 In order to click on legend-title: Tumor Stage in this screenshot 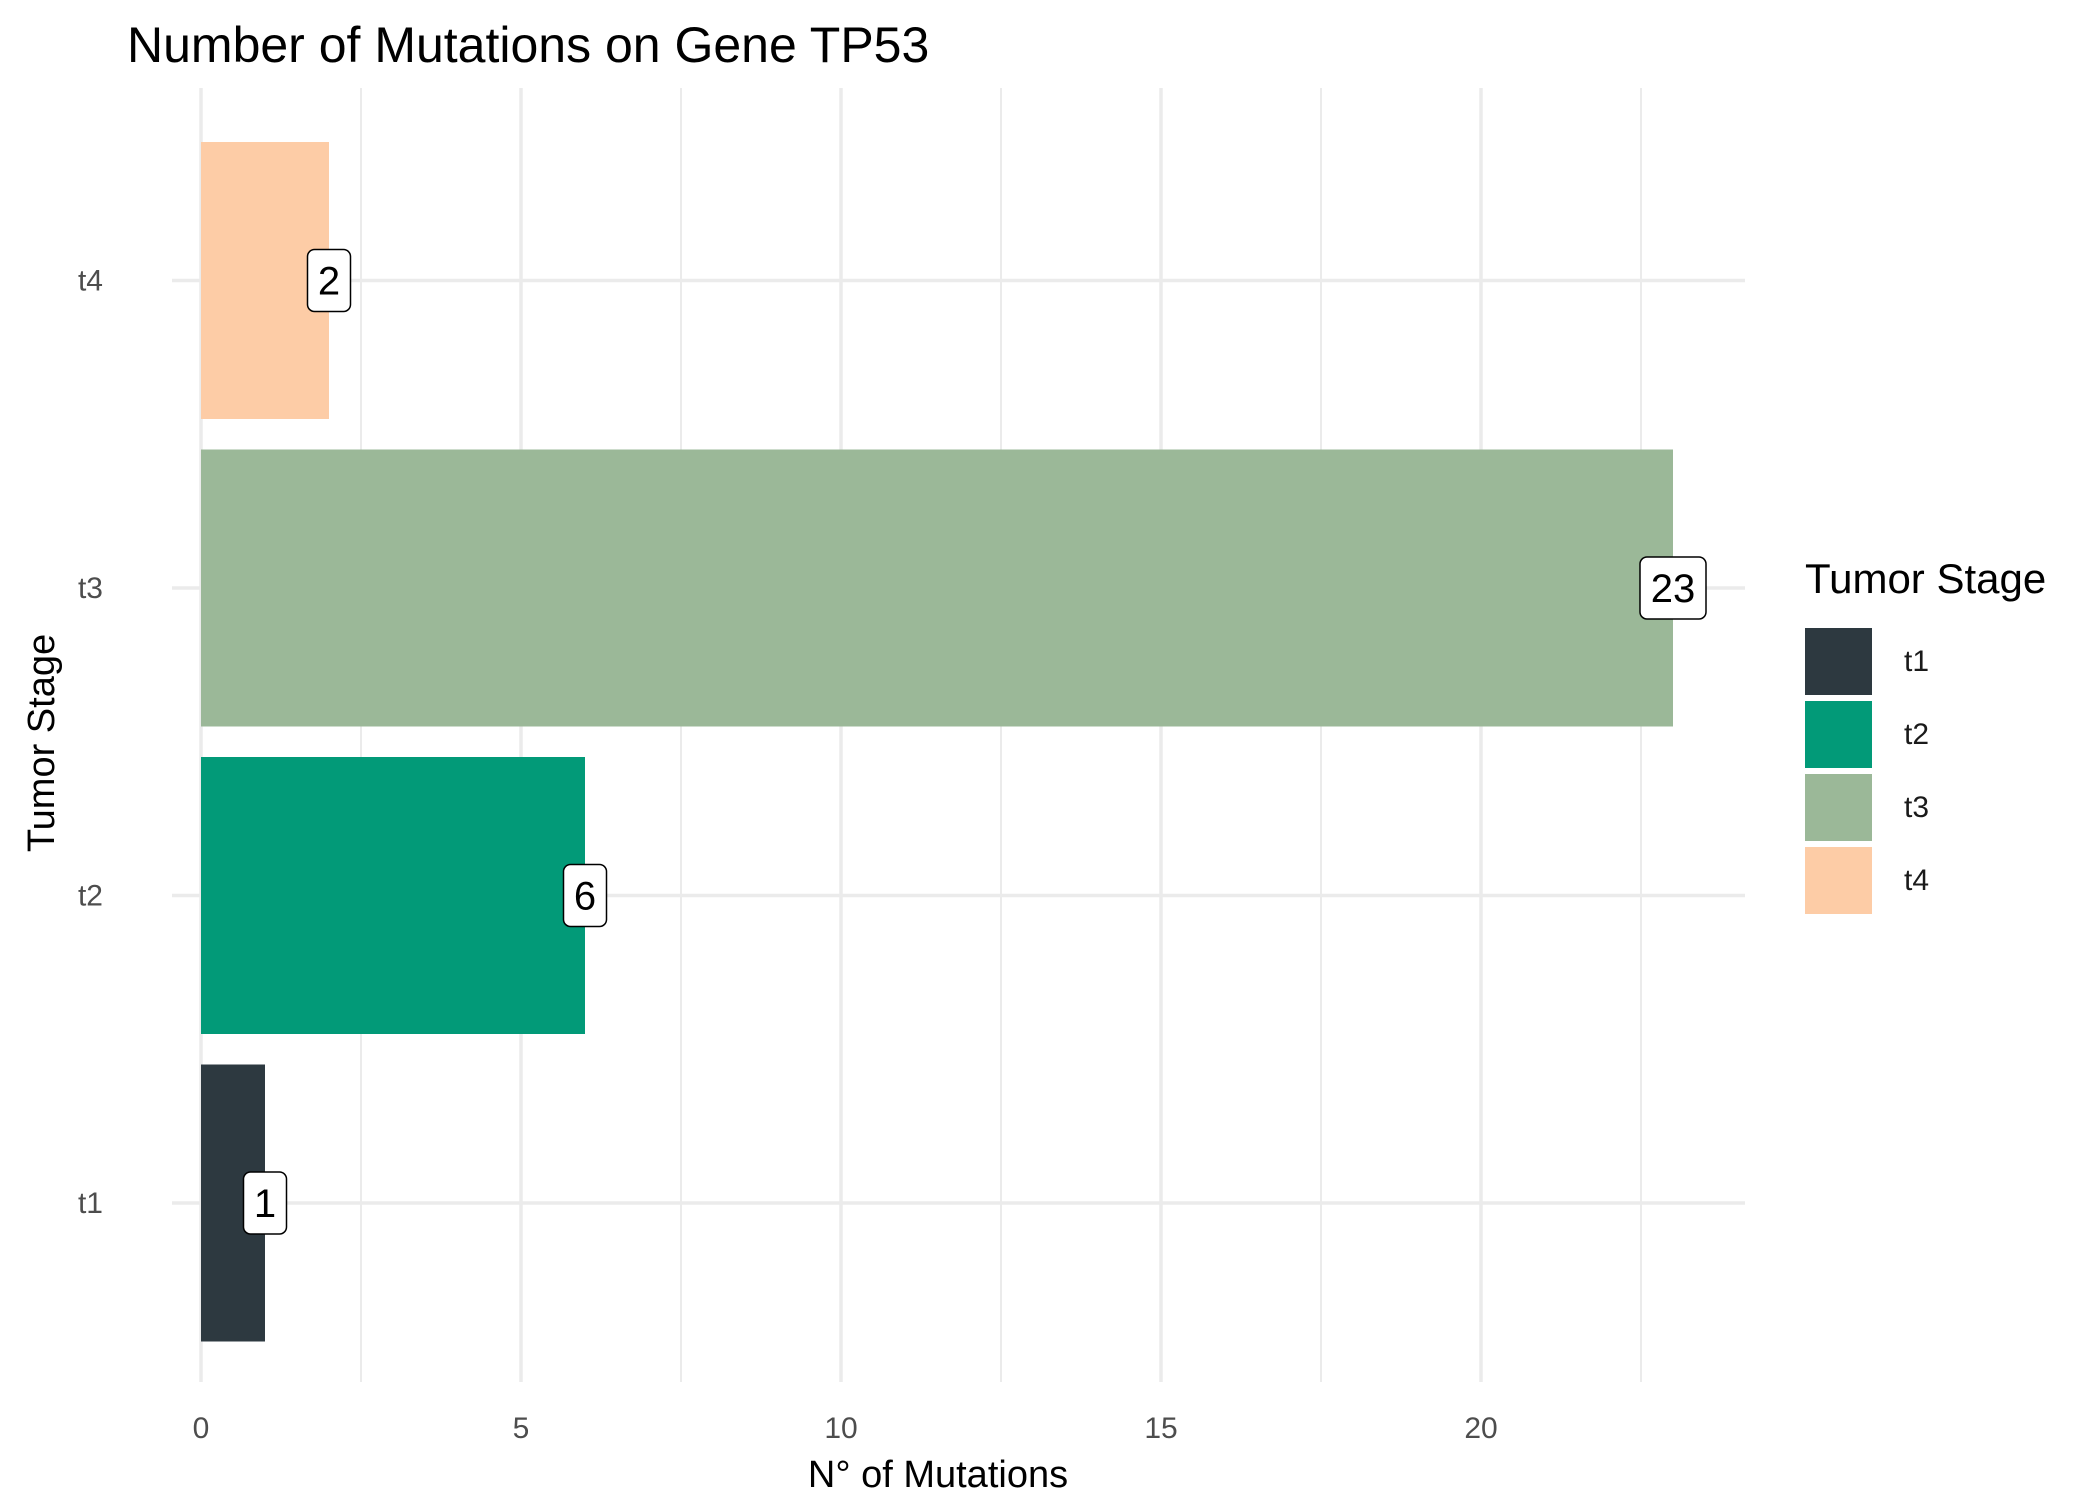, I will do `click(1926, 578)`.